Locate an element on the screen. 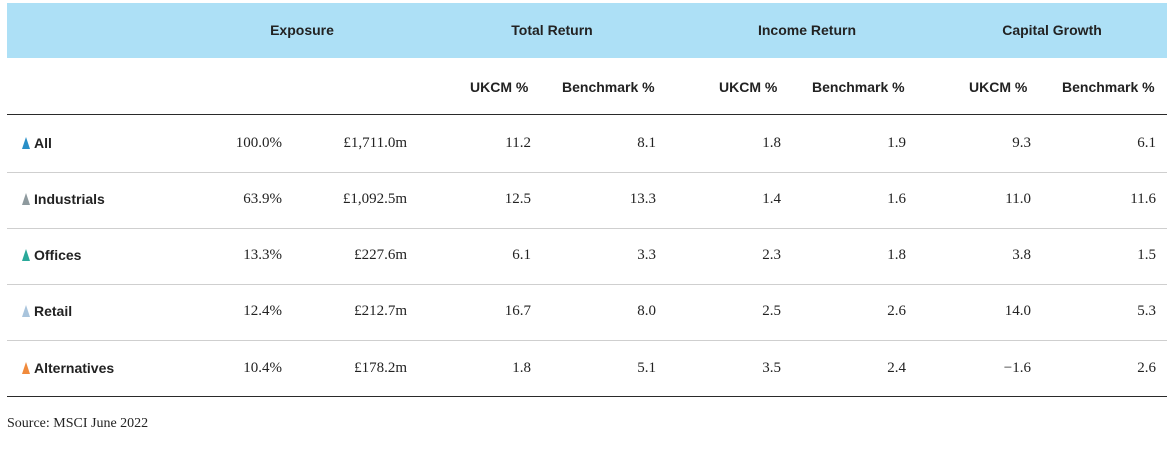  cell-ir-bench: 1.8 is located at coordinates (896, 255).